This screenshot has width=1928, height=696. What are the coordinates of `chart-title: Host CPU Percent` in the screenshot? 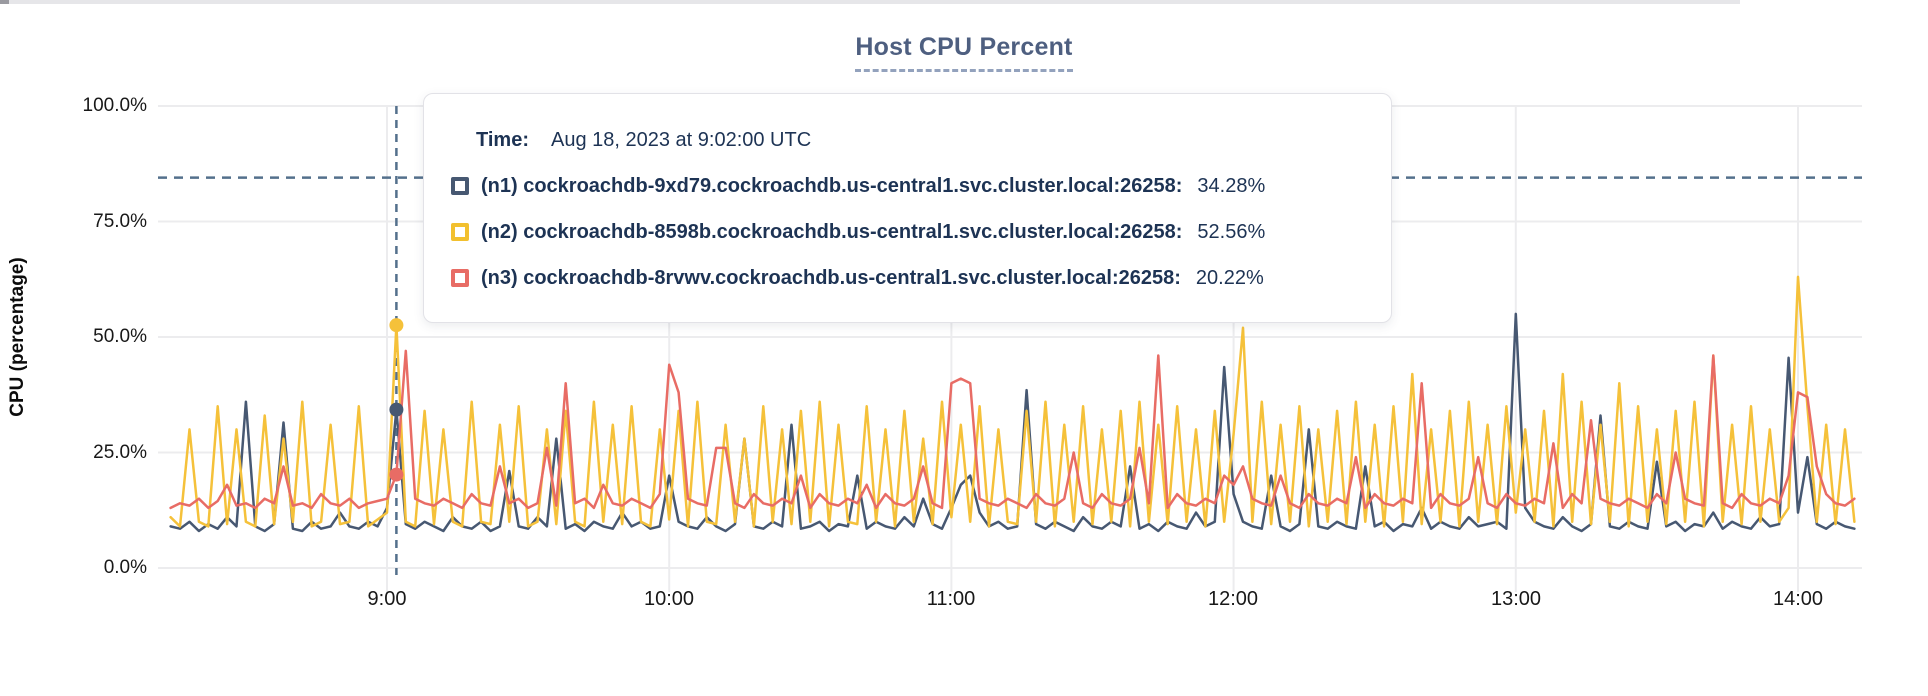 It's located at (964, 52).